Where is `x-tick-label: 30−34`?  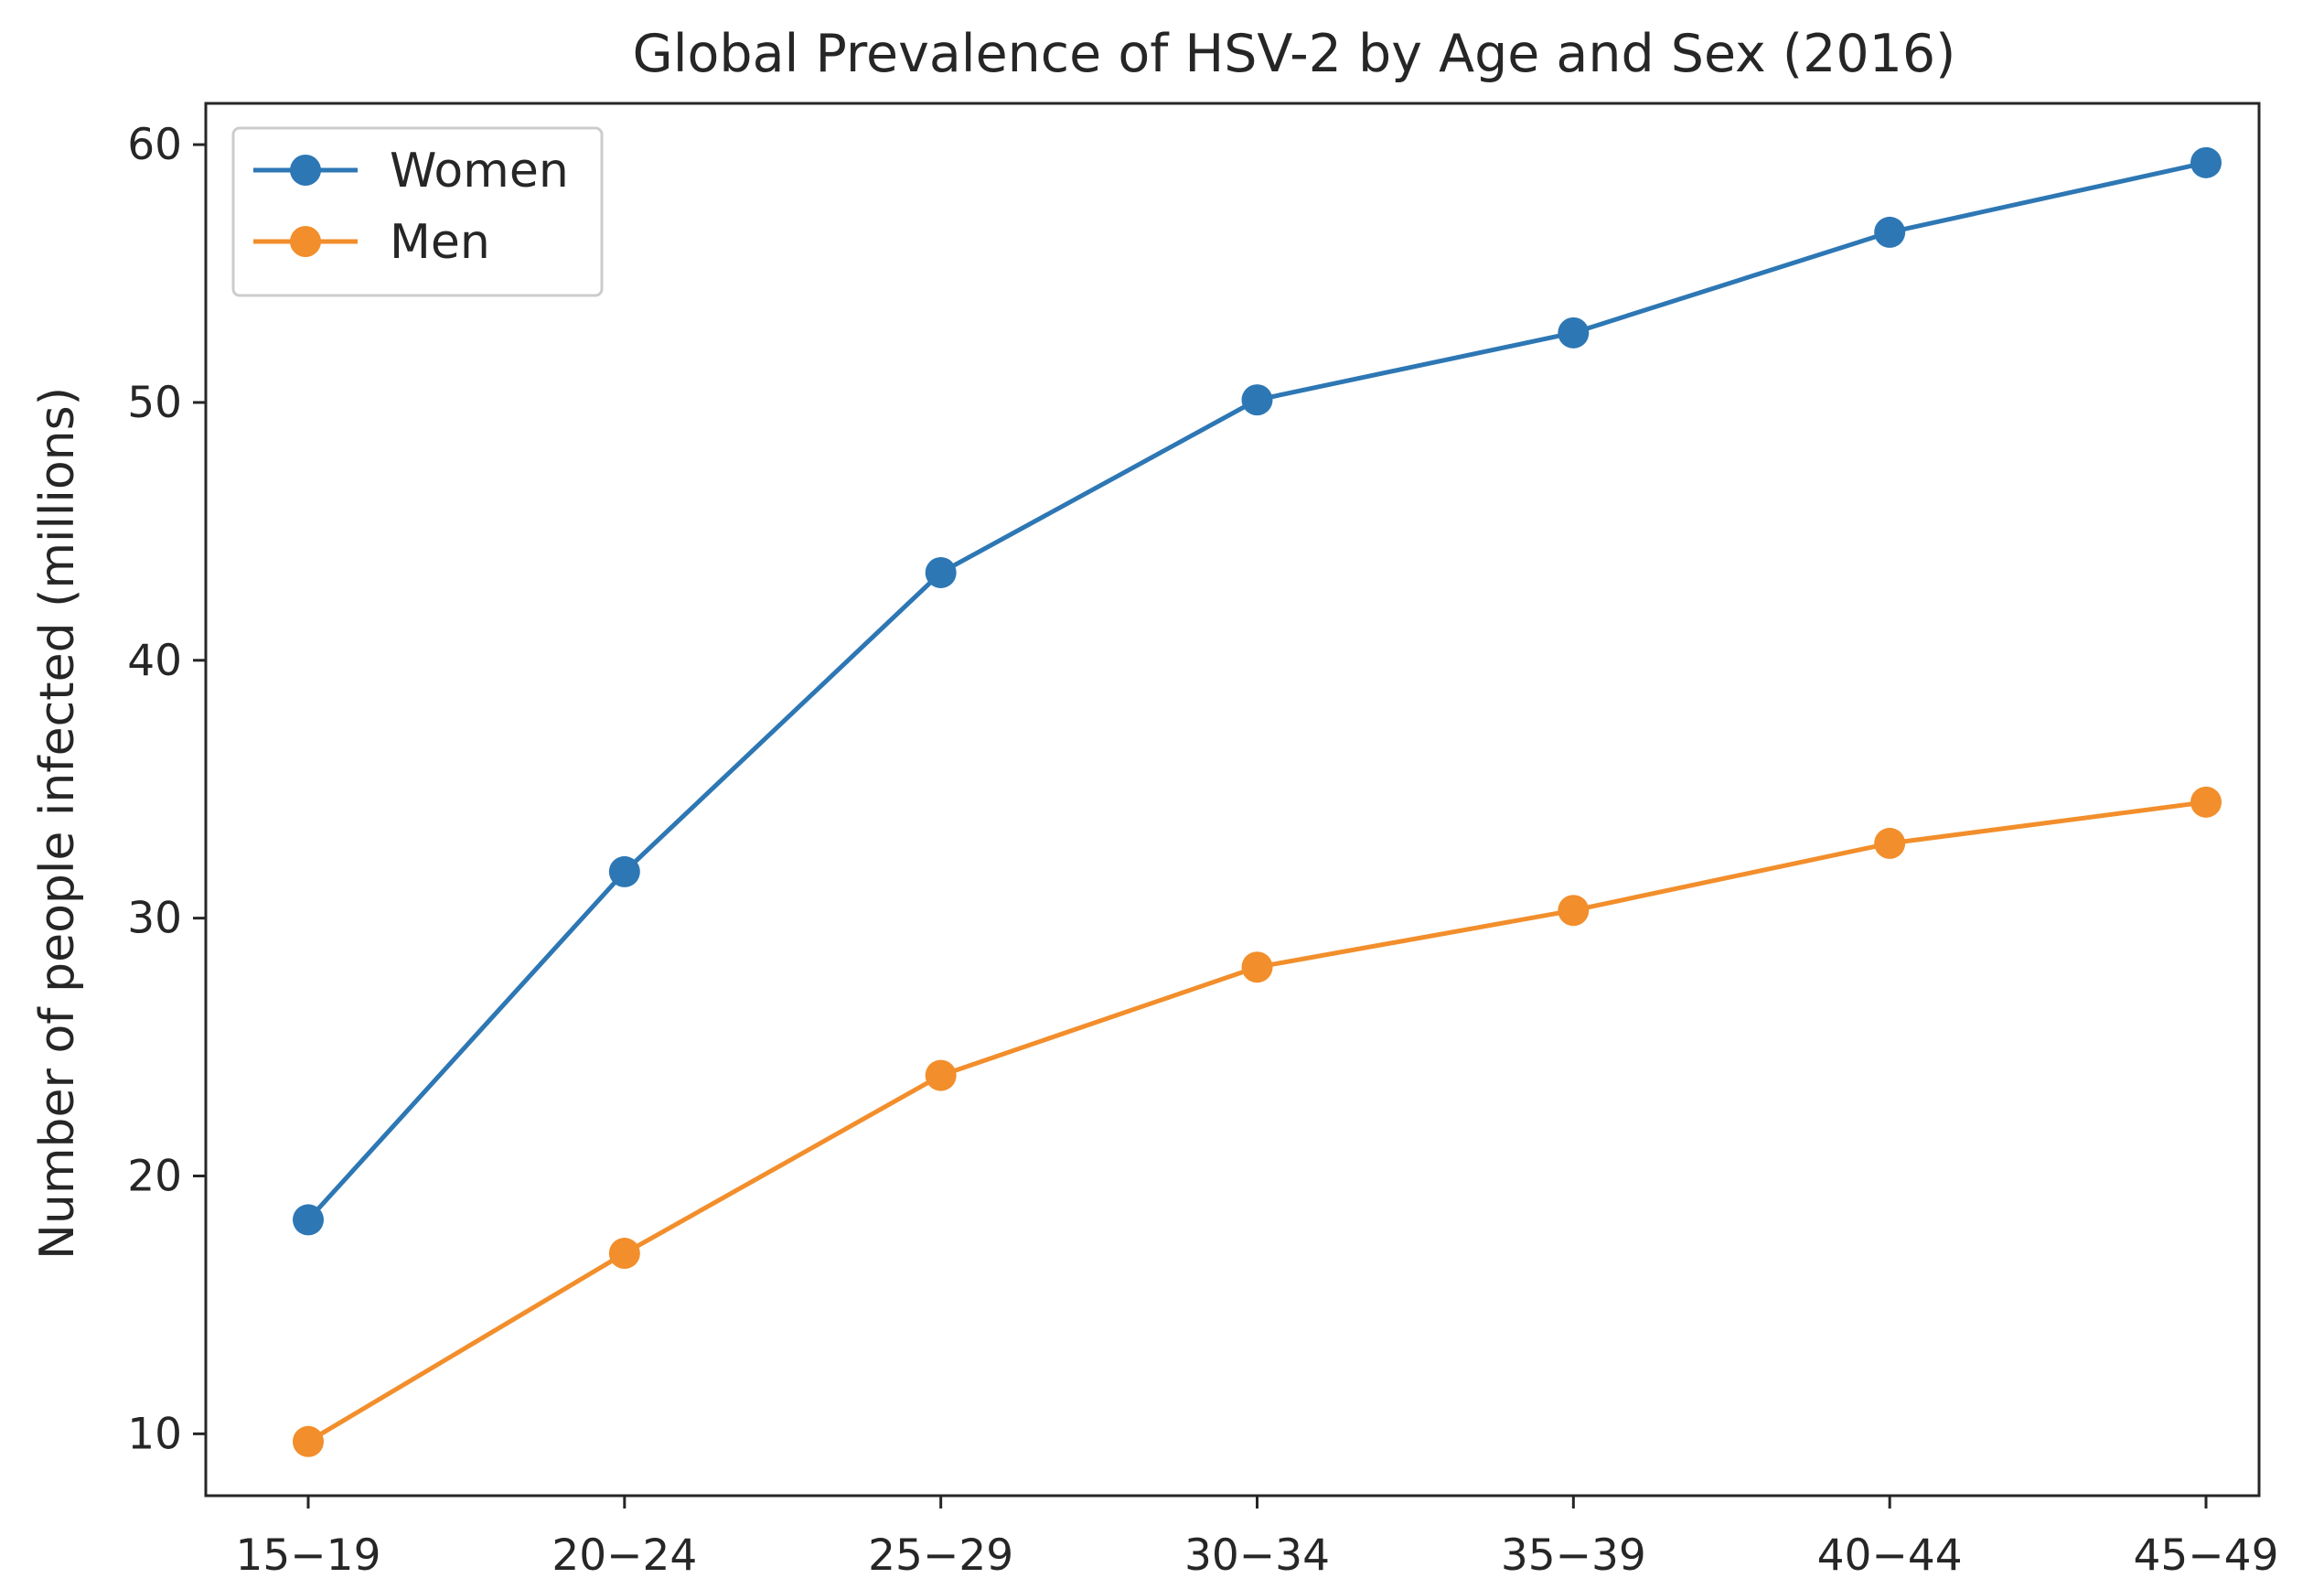 x-tick-label: 30−34 is located at coordinates (1257, 1555).